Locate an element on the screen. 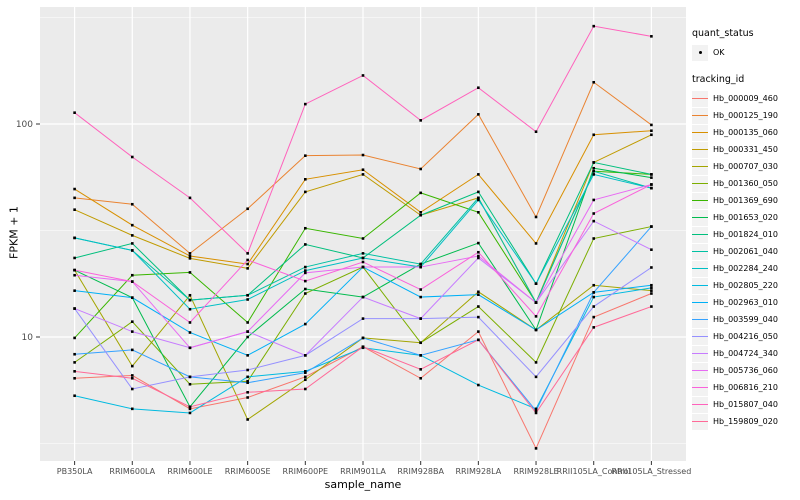  legend-item-Hb_003599_040: Hb_003599_040 is located at coordinates (745, 319).